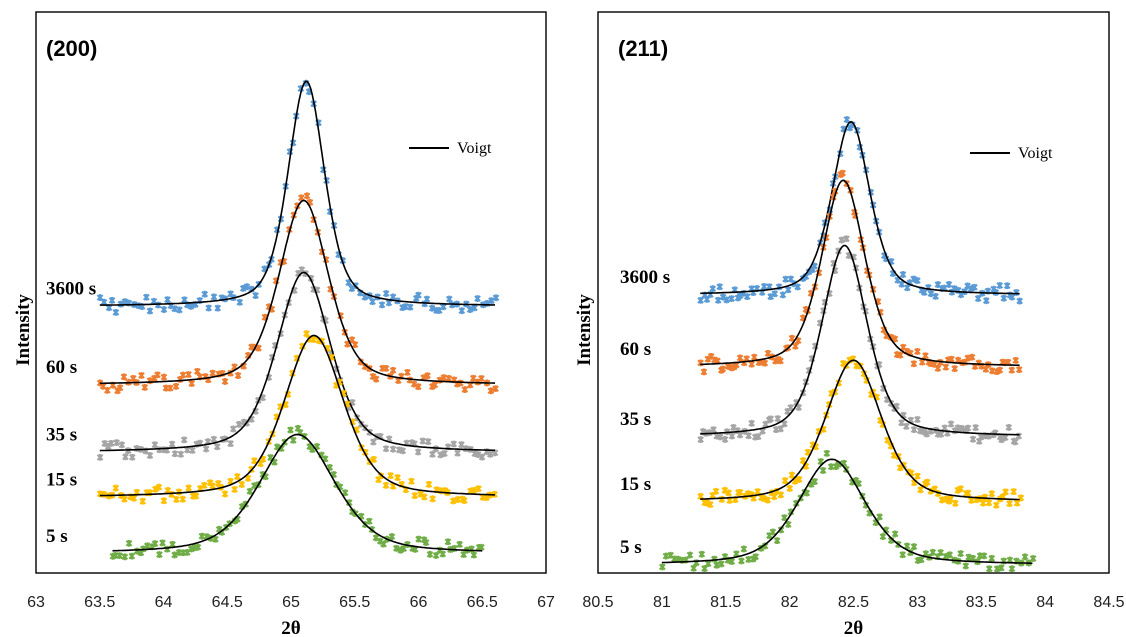 The width and height of the screenshot is (1126, 637). What do you see at coordinates (635, 484) in the screenshot?
I see `series-label: 15 s` at bounding box center [635, 484].